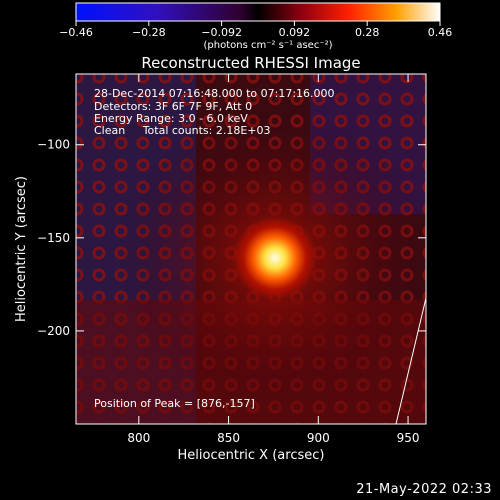 The image size is (500, 500). Describe the element at coordinates (367, 32) in the screenshot. I see `colorbar-tick-label: 0.28` at that location.